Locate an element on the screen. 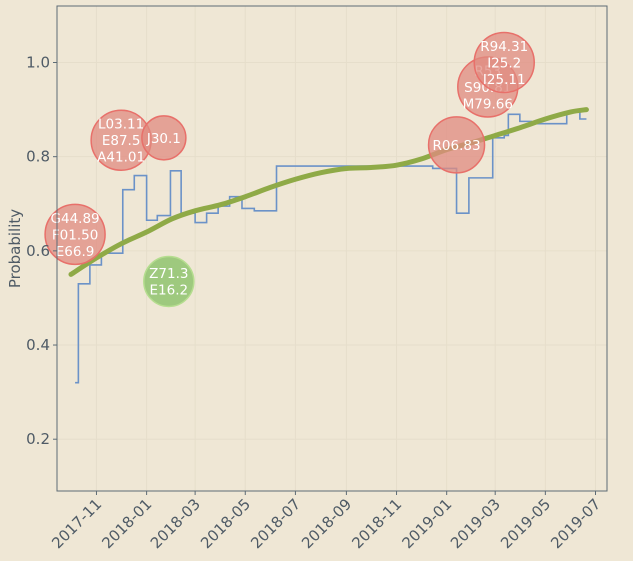  annotation-bubble: J30.1 is located at coordinates (164, 138).